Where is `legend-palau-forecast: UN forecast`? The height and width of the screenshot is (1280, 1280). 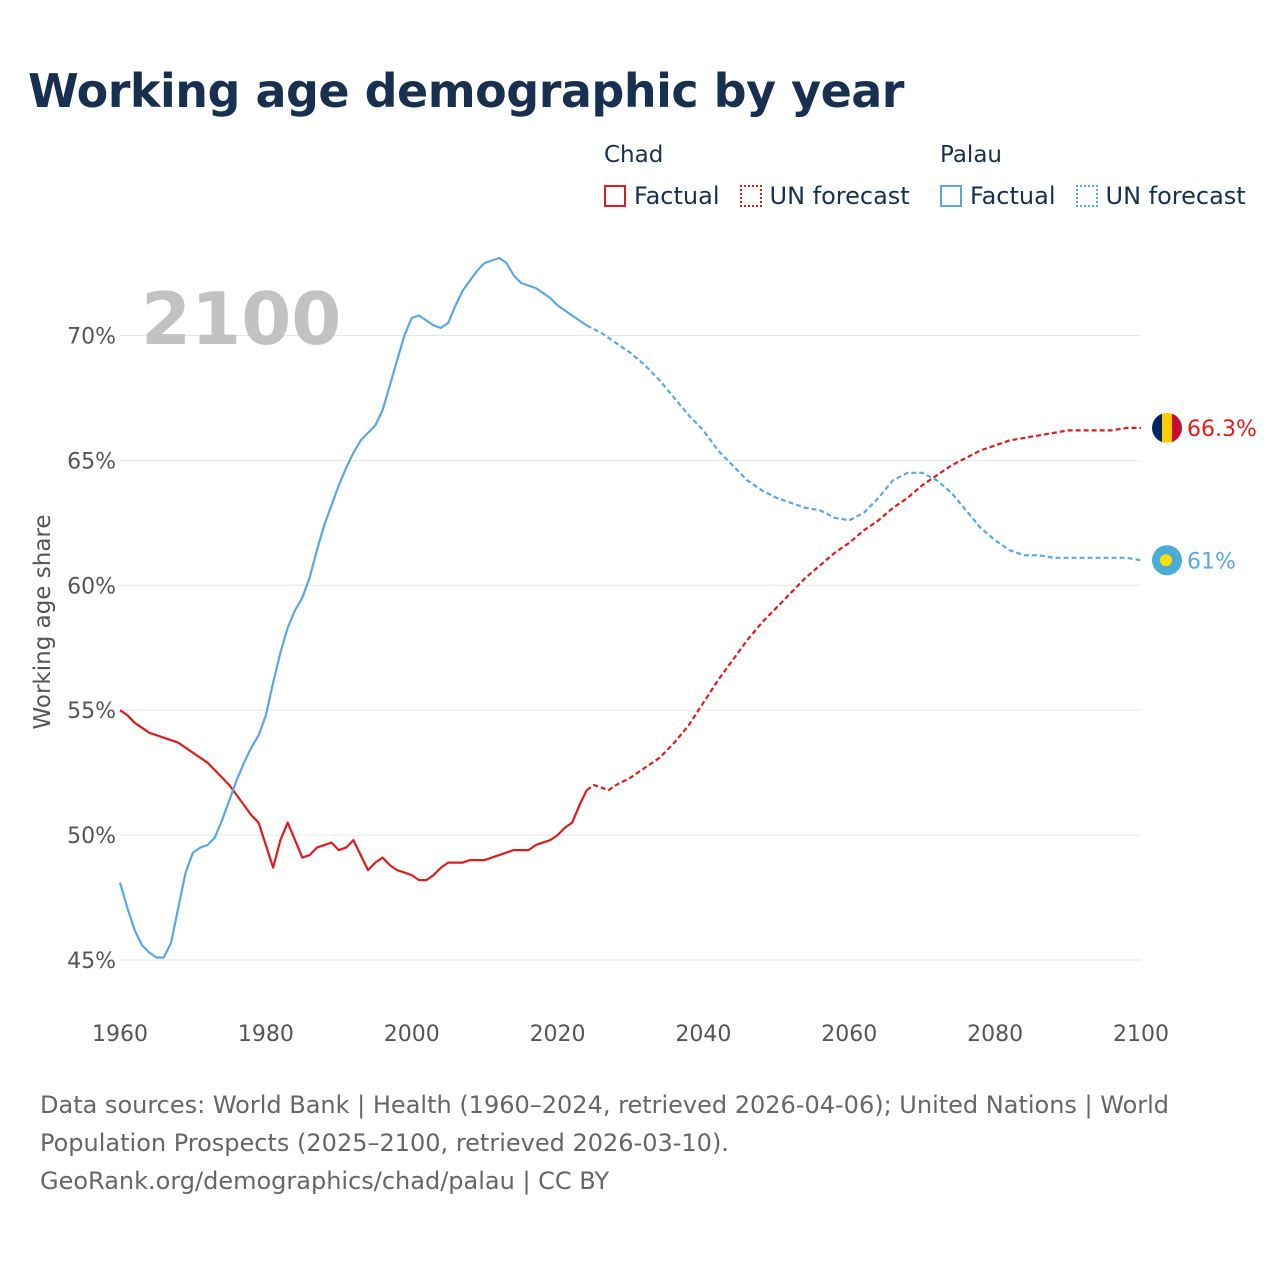
legend-palau-forecast: UN forecast is located at coordinates (1160, 196).